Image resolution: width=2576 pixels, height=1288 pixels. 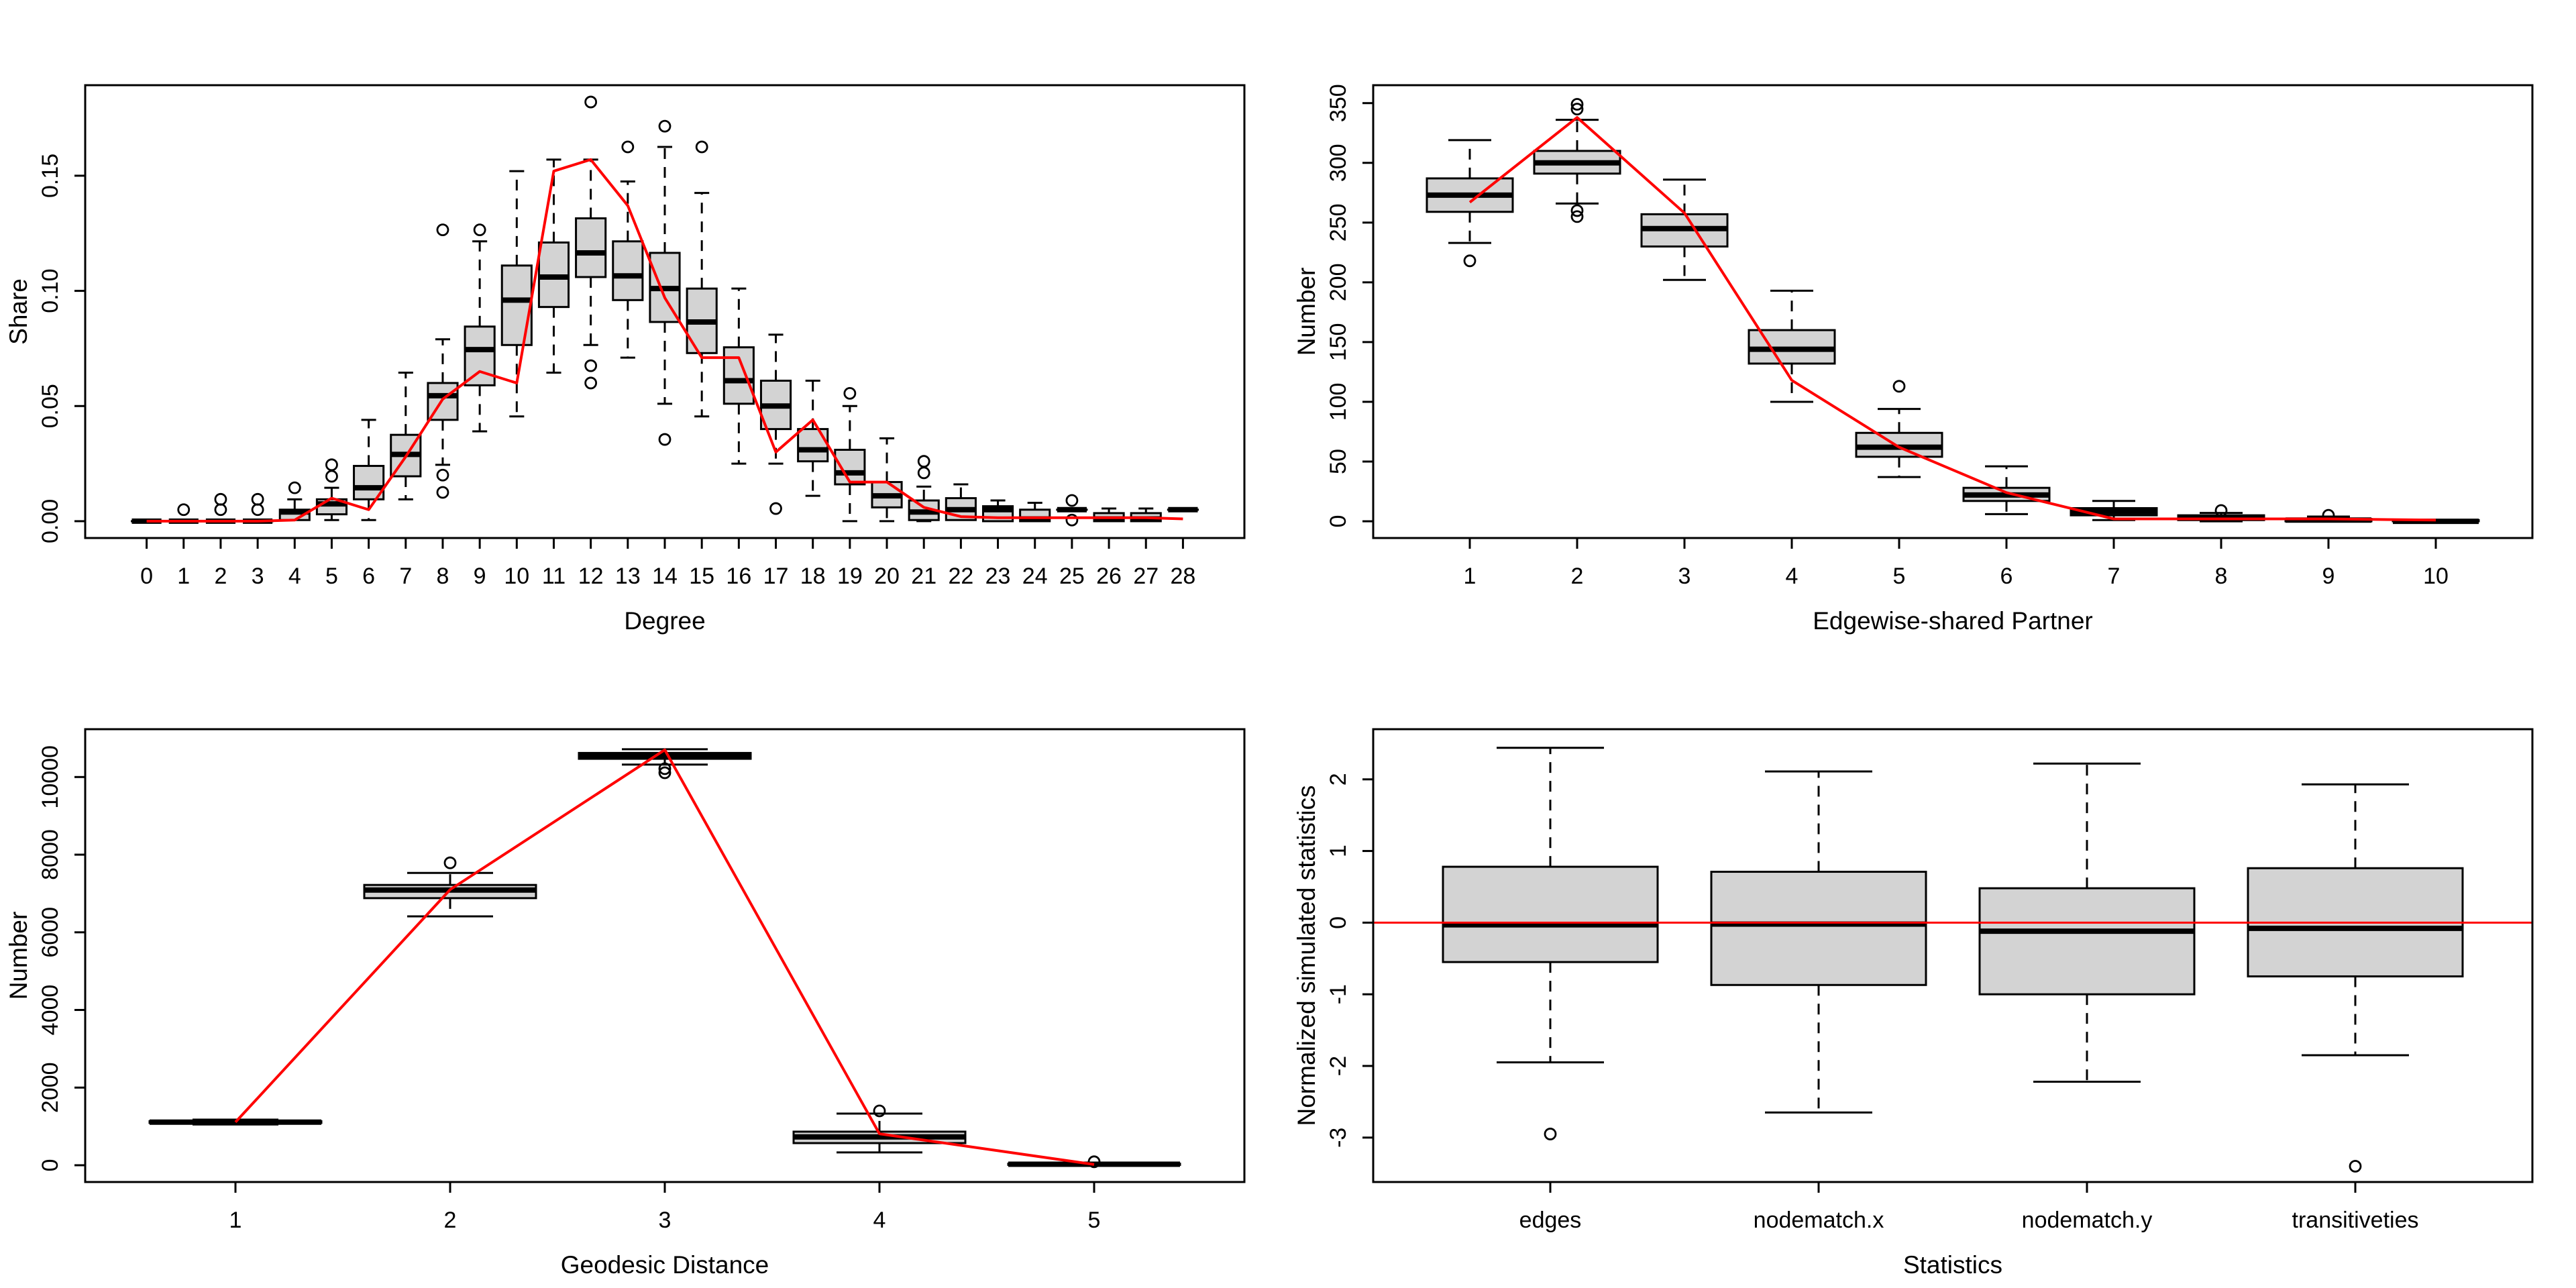 What do you see at coordinates (258, 576) in the screenshot?
I see `x-tick-label: 3` at bounding box center [258, 576].